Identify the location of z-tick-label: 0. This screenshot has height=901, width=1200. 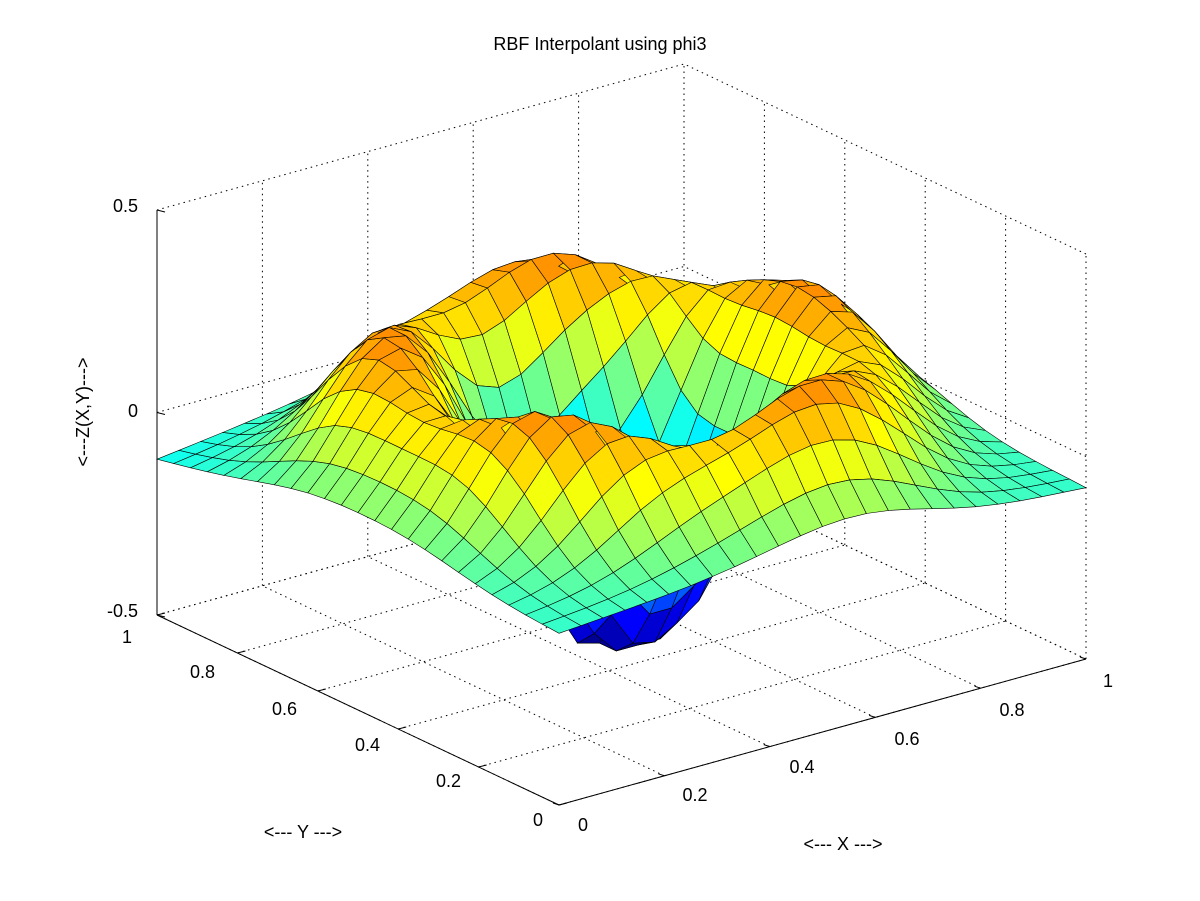
(133, 411).